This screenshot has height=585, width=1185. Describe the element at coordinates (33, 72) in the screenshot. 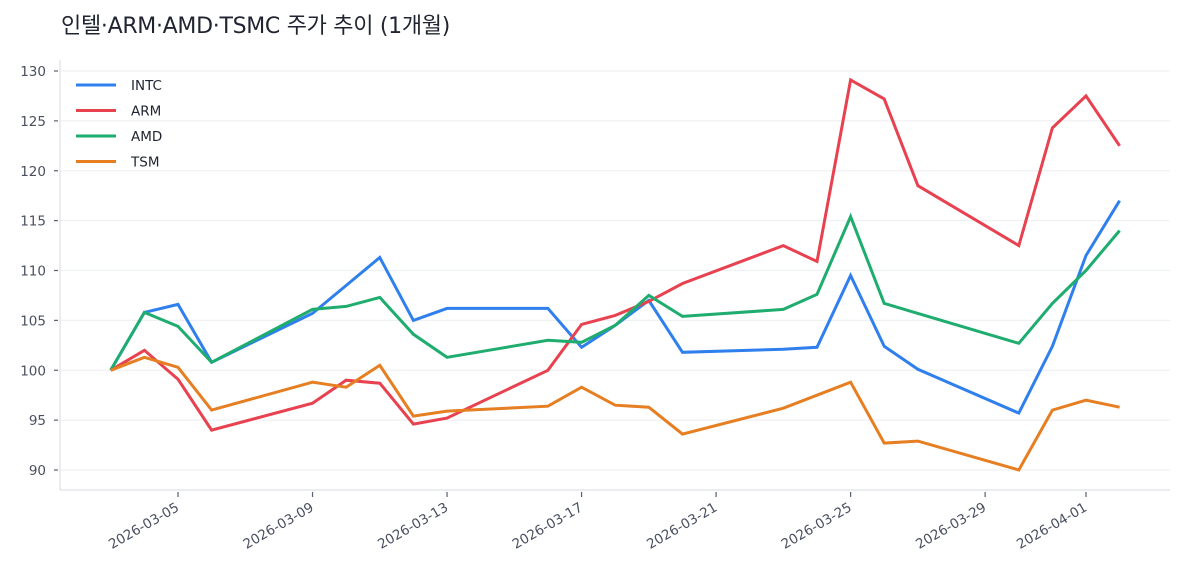

I see `y-tick-label: 130` at that location.